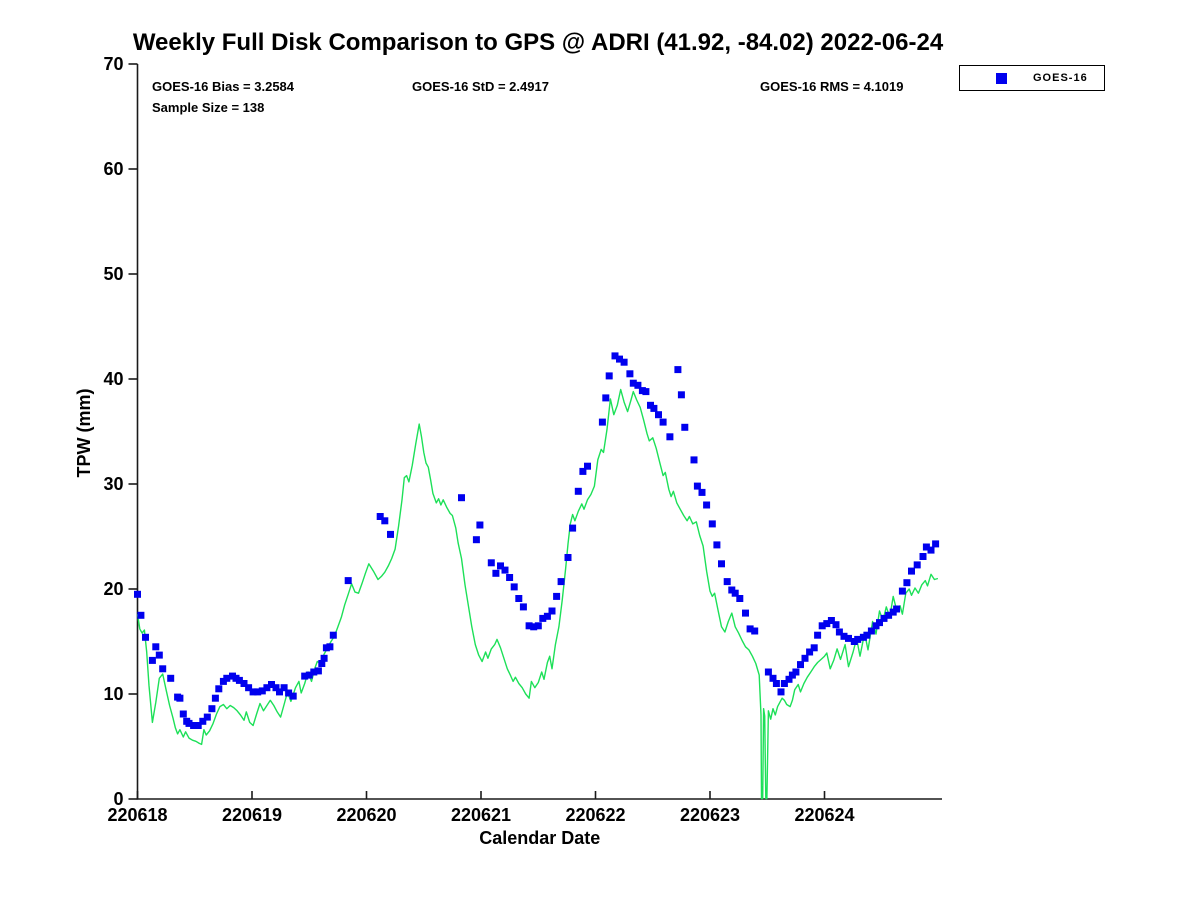 The height and width of the screenshot is (900, 1200). Describe the element at coordinates (832, 86) in the screenshot. I see `stat-rms: GOES-16 RMS = 4.1019` at that location.